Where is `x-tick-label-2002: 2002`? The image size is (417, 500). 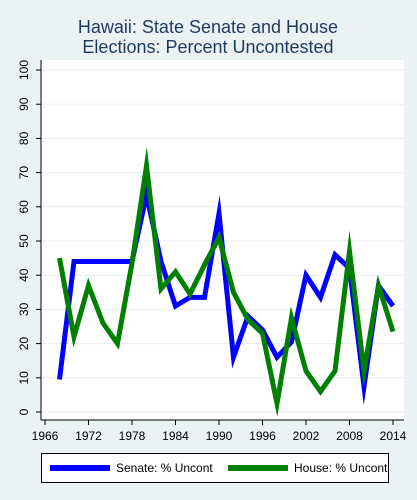
x-tick-label-2002: 2002 is located at coordinates (306, 436).